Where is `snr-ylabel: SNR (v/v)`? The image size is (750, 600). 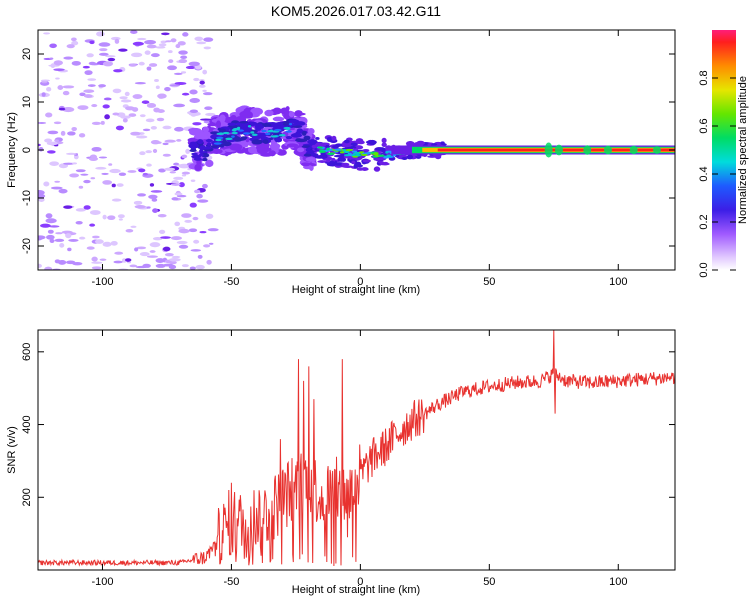 snr-ylabel: SNR (v/v) is located at coordinates (12, 450).